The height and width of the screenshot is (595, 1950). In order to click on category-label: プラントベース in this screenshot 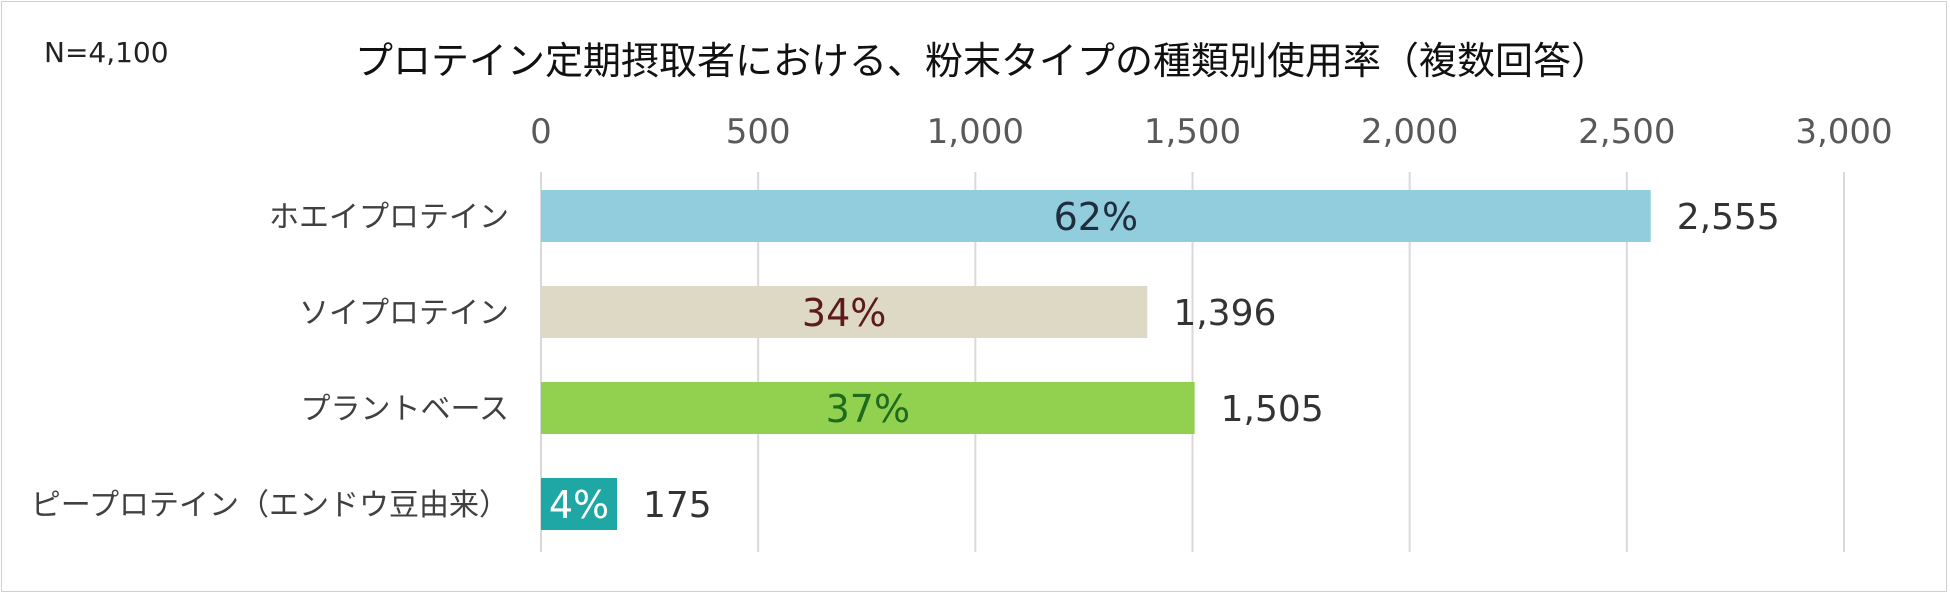, I will do `click(405, 409)`.